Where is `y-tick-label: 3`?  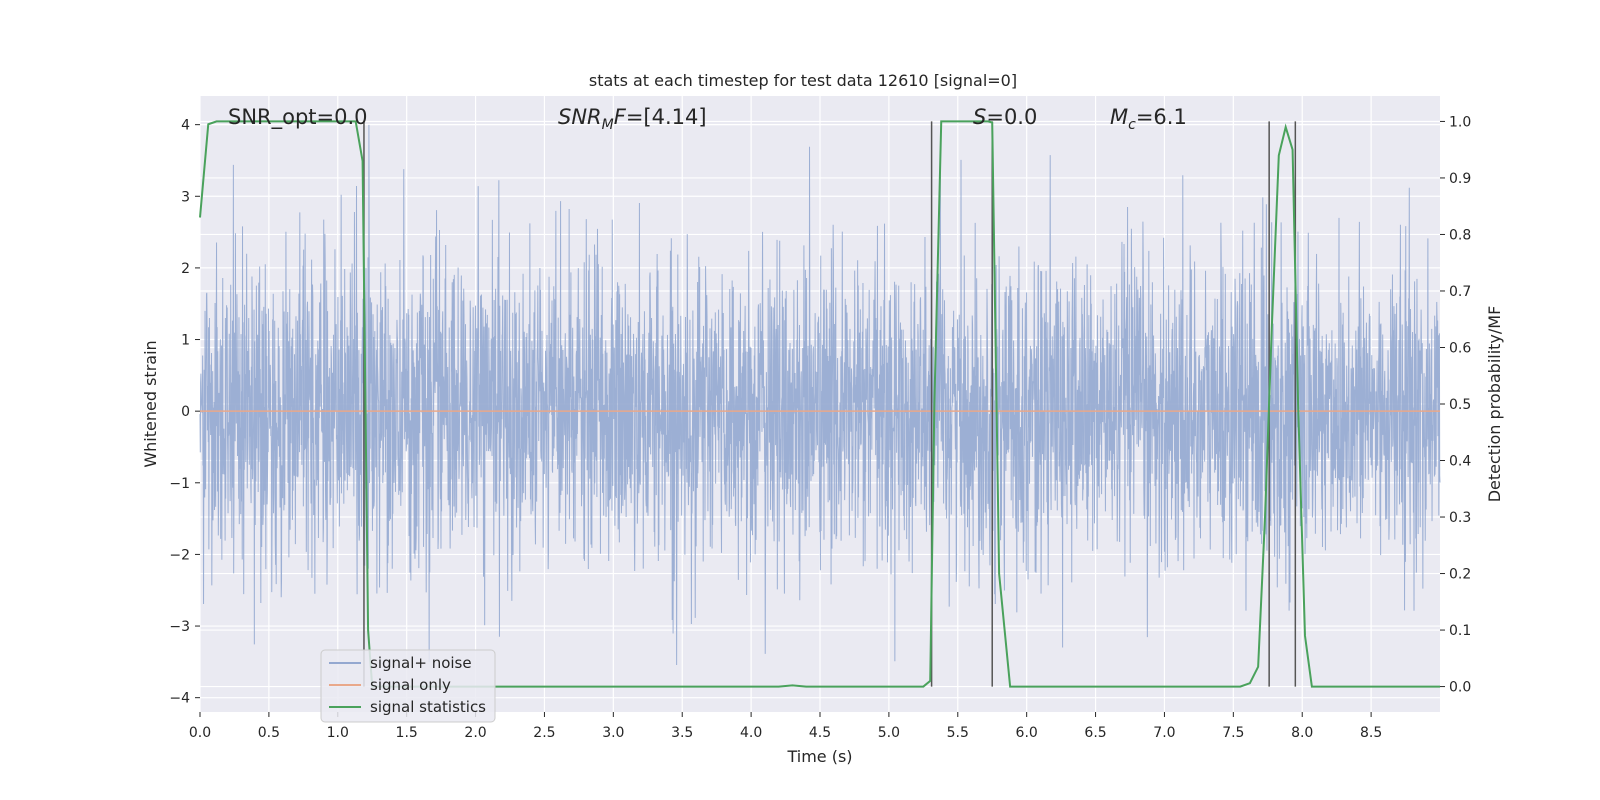
y-tick-label: 3 is located at coordinates (185, 197).